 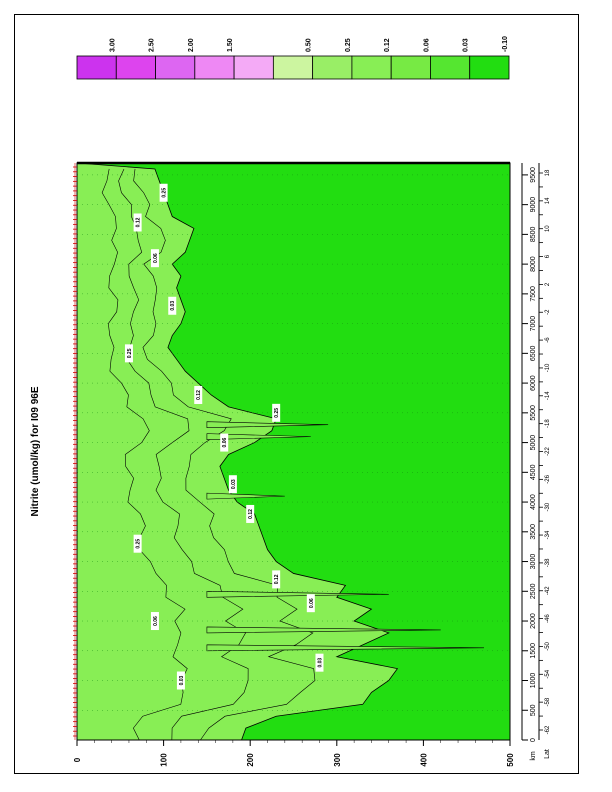 What do you see at coordinates (548, 478) in the screenshot?
I see `lat-tick-label: -26` at bounding box center [548, 478].